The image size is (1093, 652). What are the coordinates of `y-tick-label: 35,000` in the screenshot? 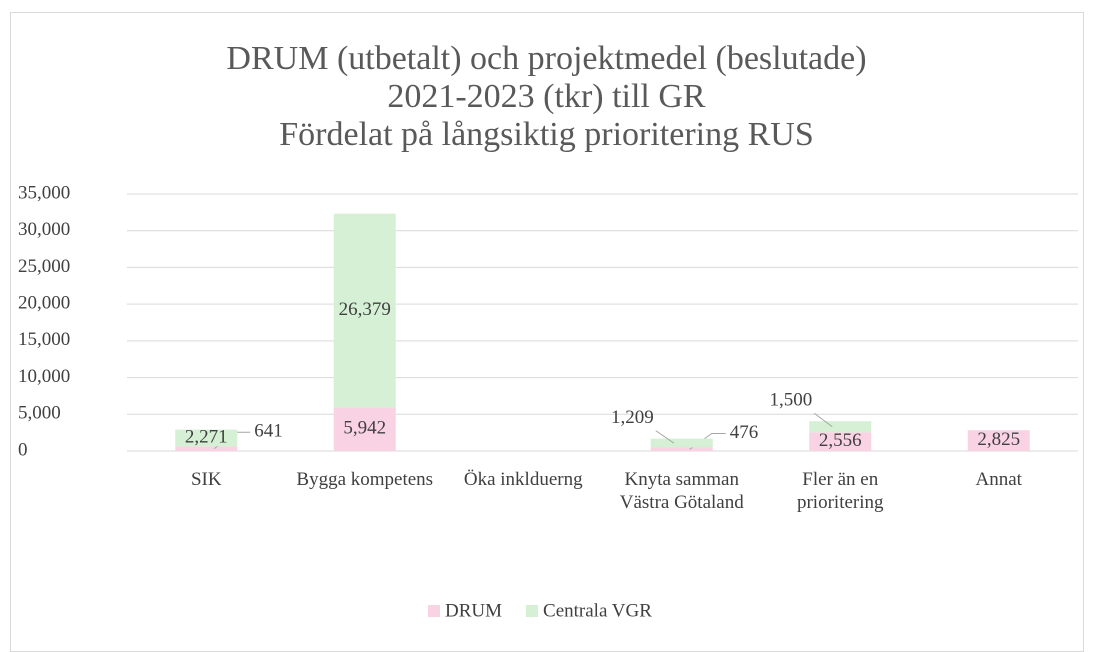 It's located at (44, 192).